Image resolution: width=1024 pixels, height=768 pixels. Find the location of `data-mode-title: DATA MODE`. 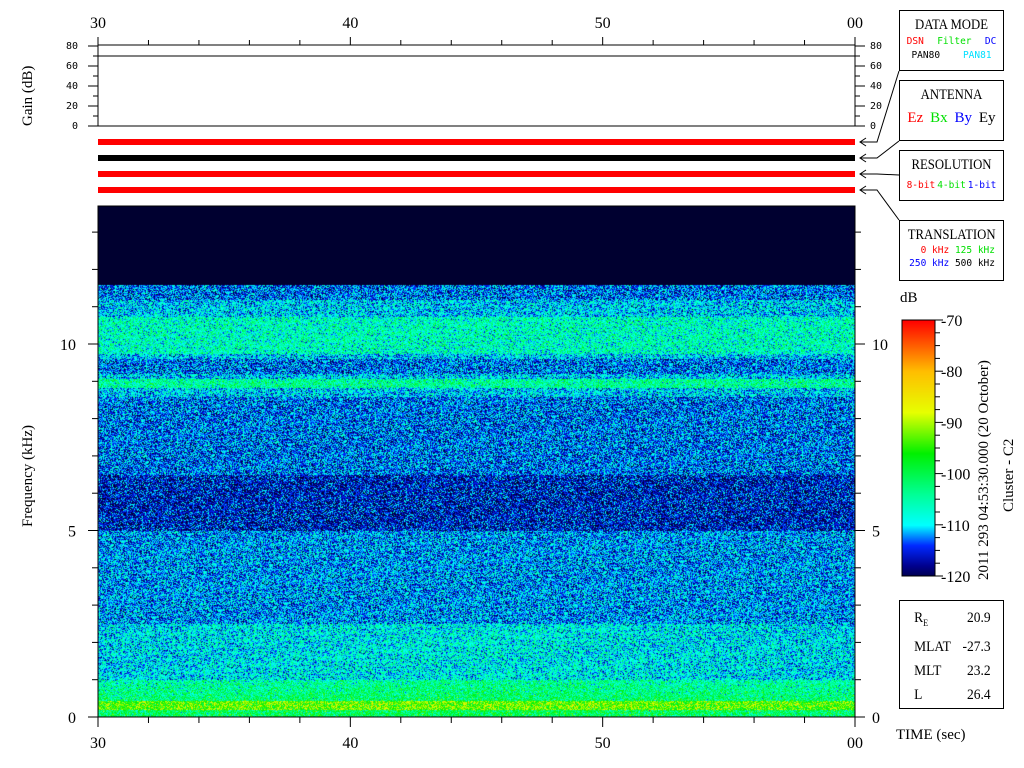

data-mode-title: DATA MODE is located at coordinates (951, 25).